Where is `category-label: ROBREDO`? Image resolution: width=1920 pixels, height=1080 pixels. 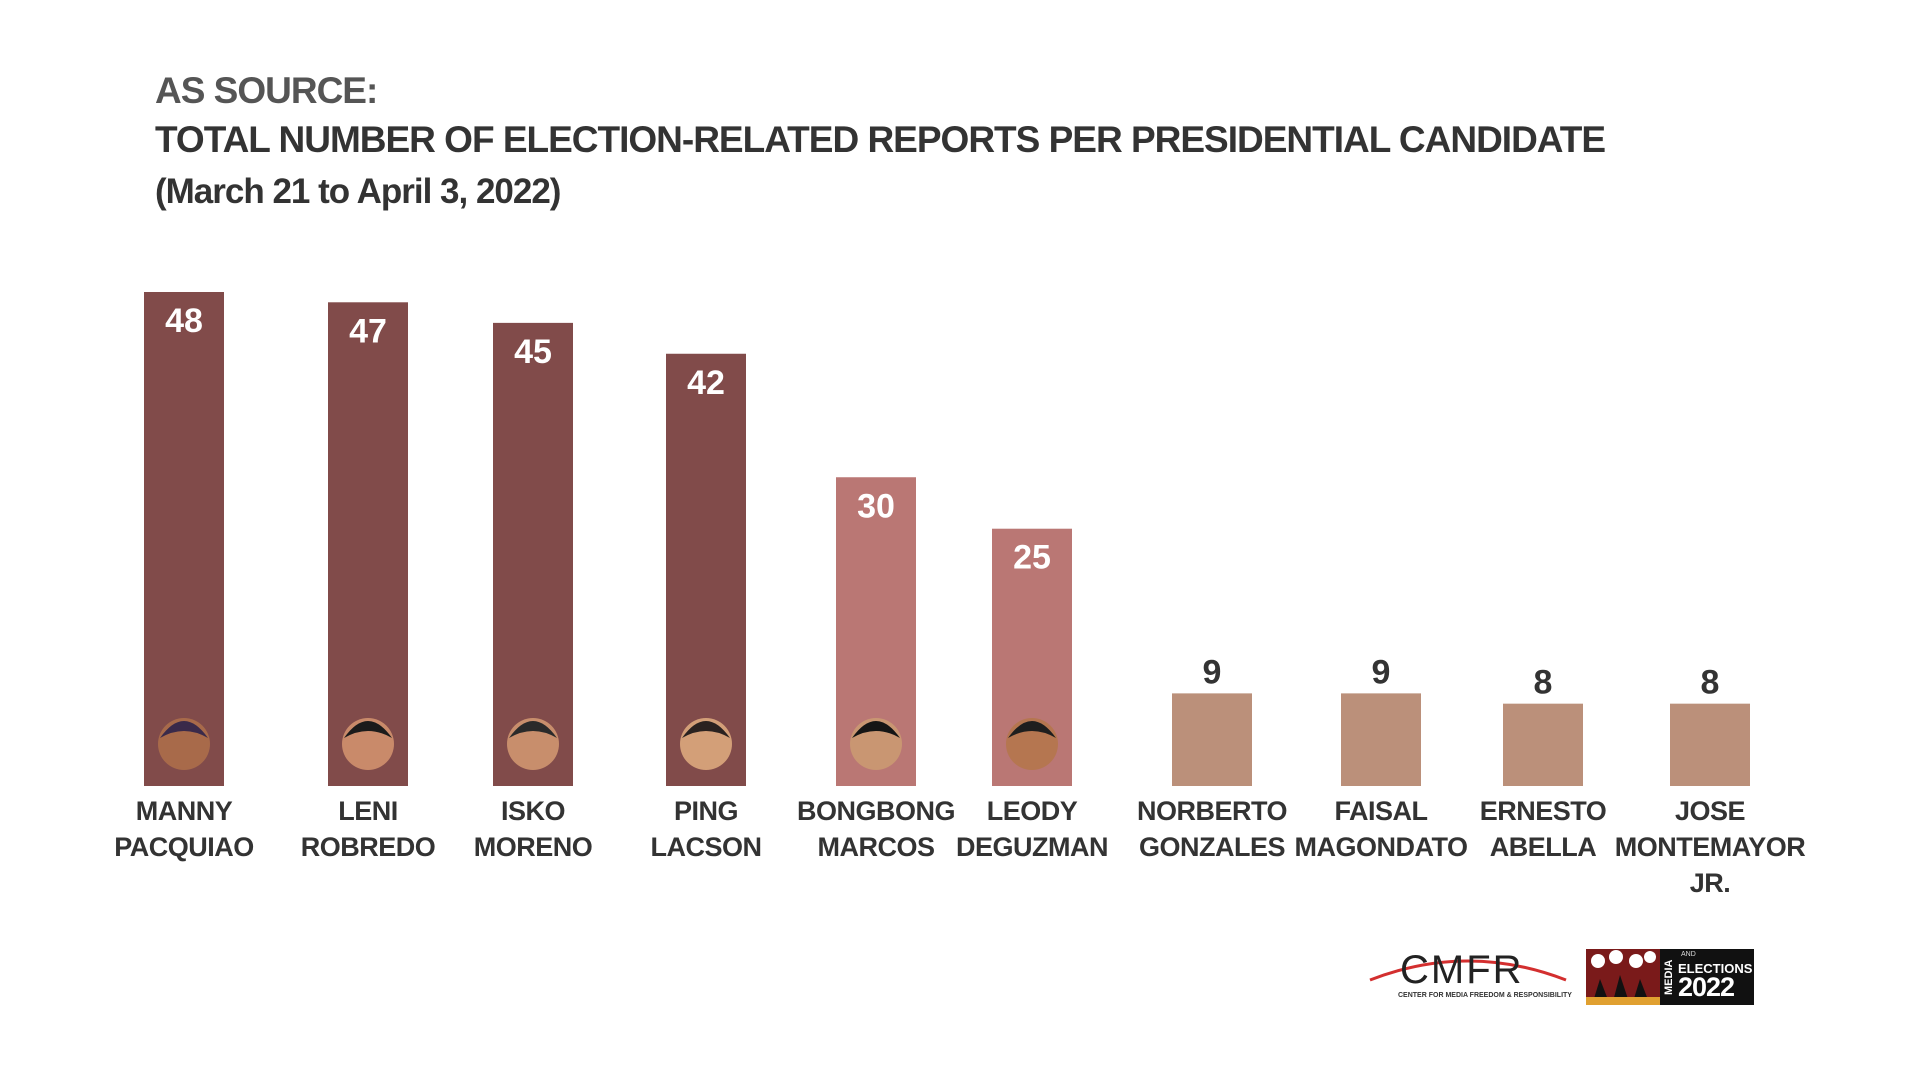 category-label: ROBREDO is located at coordinates (368, 847).